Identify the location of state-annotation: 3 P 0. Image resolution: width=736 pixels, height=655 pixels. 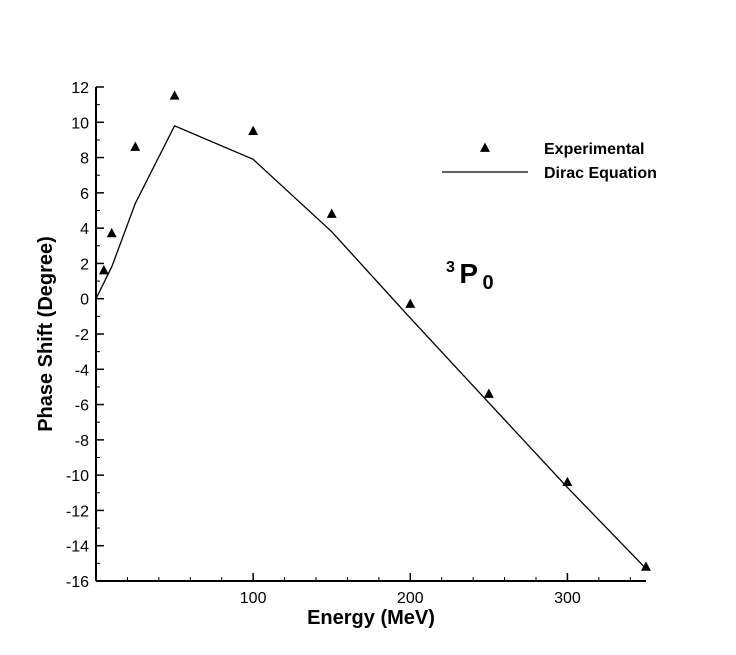
(470, 276).